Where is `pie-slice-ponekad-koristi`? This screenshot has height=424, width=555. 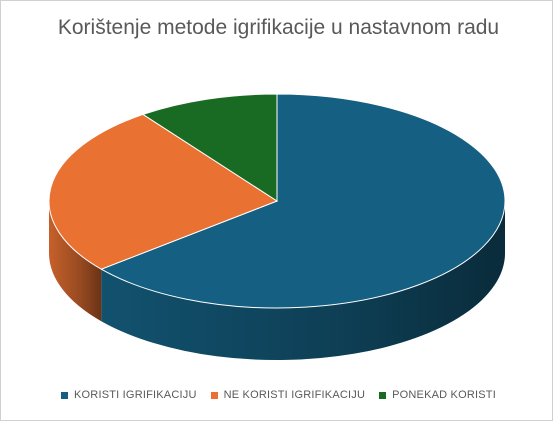 pie-slice-ponekad-koristi is located at coordinates (209, 147).